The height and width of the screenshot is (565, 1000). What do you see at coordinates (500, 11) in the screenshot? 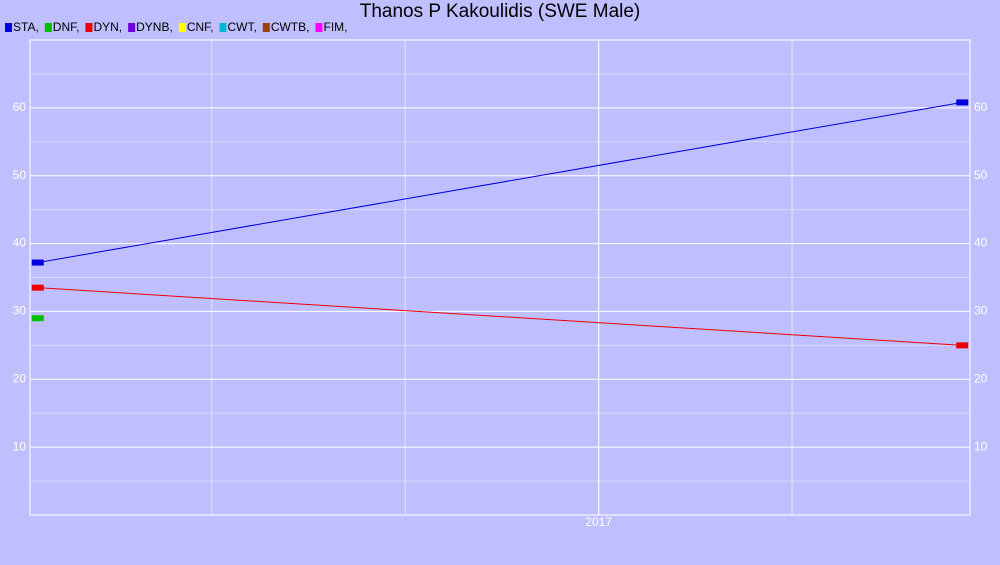
I see `chart-title: Thanos P Kakoulidis (SWE Male)` at bounding box center [500, 11].